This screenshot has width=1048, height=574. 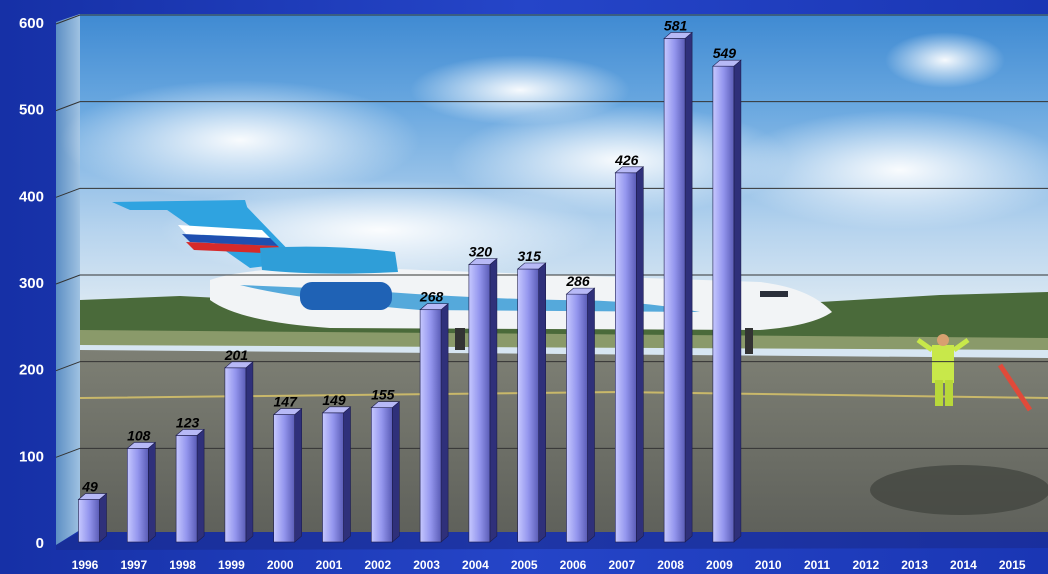 I want to click on x-tick-label: 1997, so click(x=133, y=565).